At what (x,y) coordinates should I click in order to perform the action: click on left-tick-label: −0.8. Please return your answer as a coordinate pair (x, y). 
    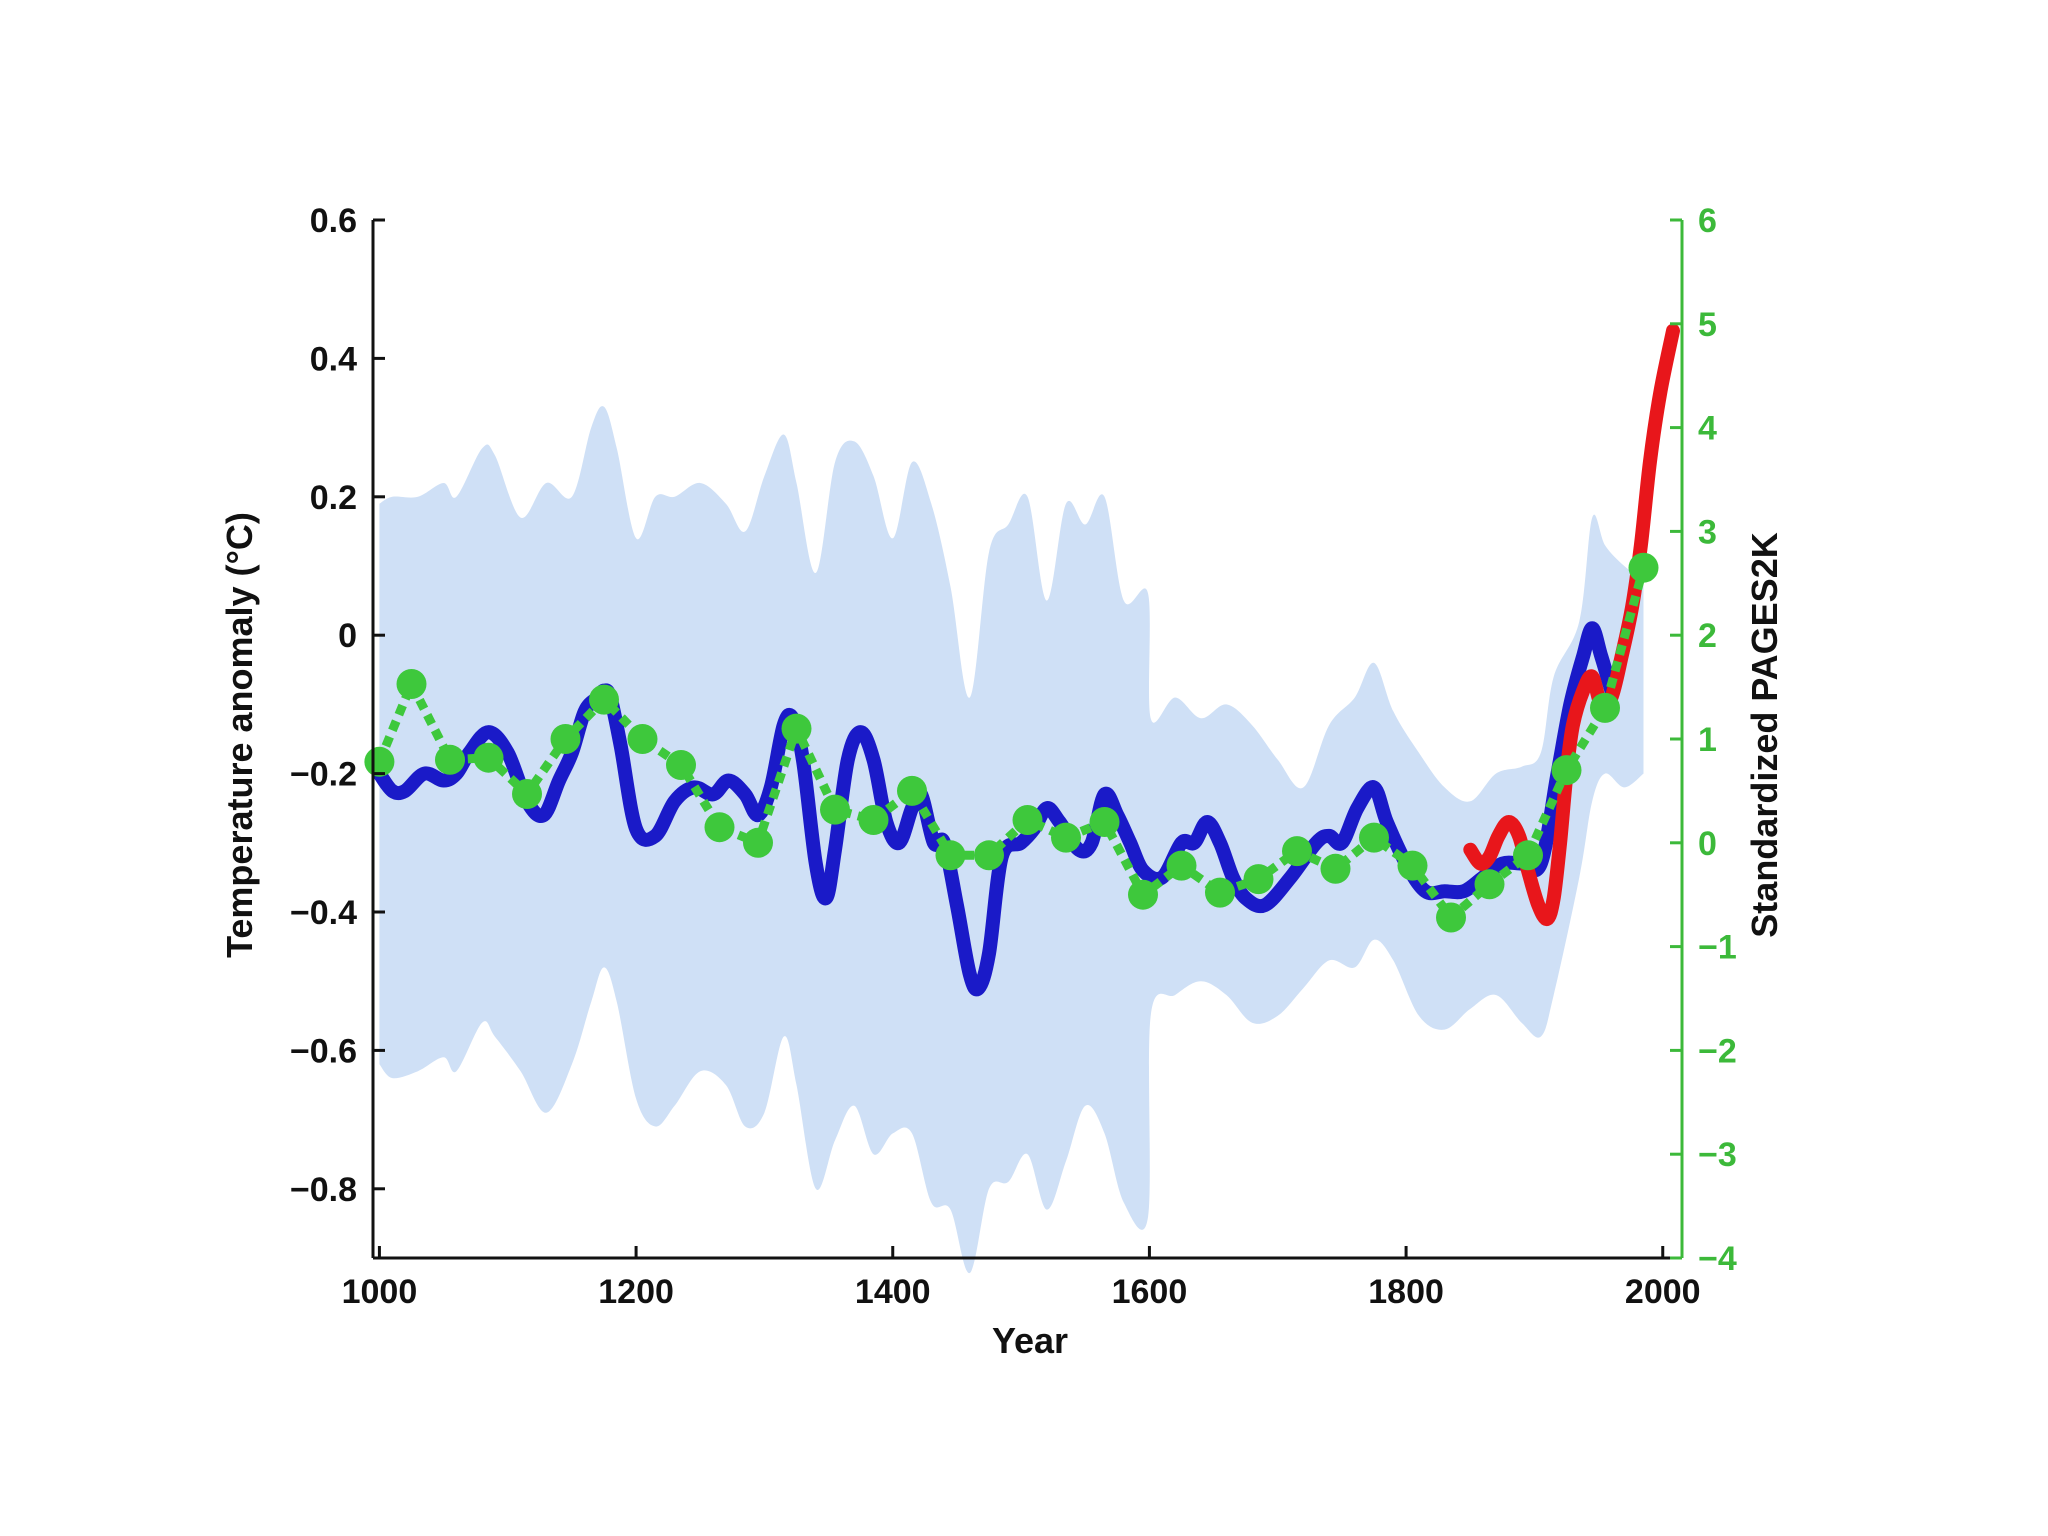
    Looking at the image, I should click on (323, 1190).